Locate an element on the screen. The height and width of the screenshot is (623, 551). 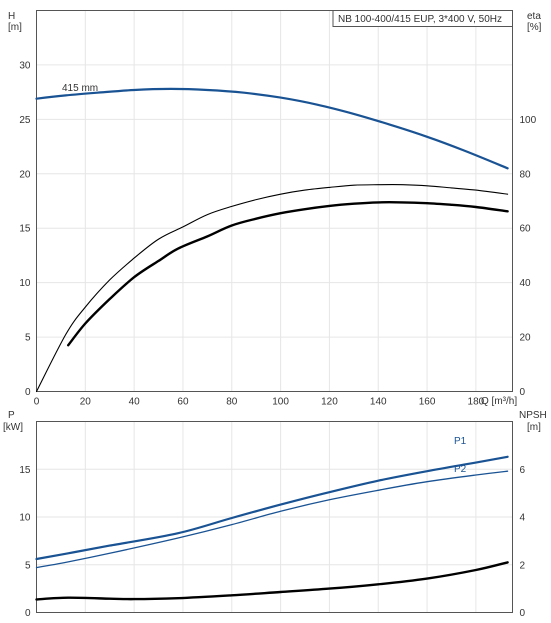
p1-series-label: P1 is located at coordinates (460, 441).